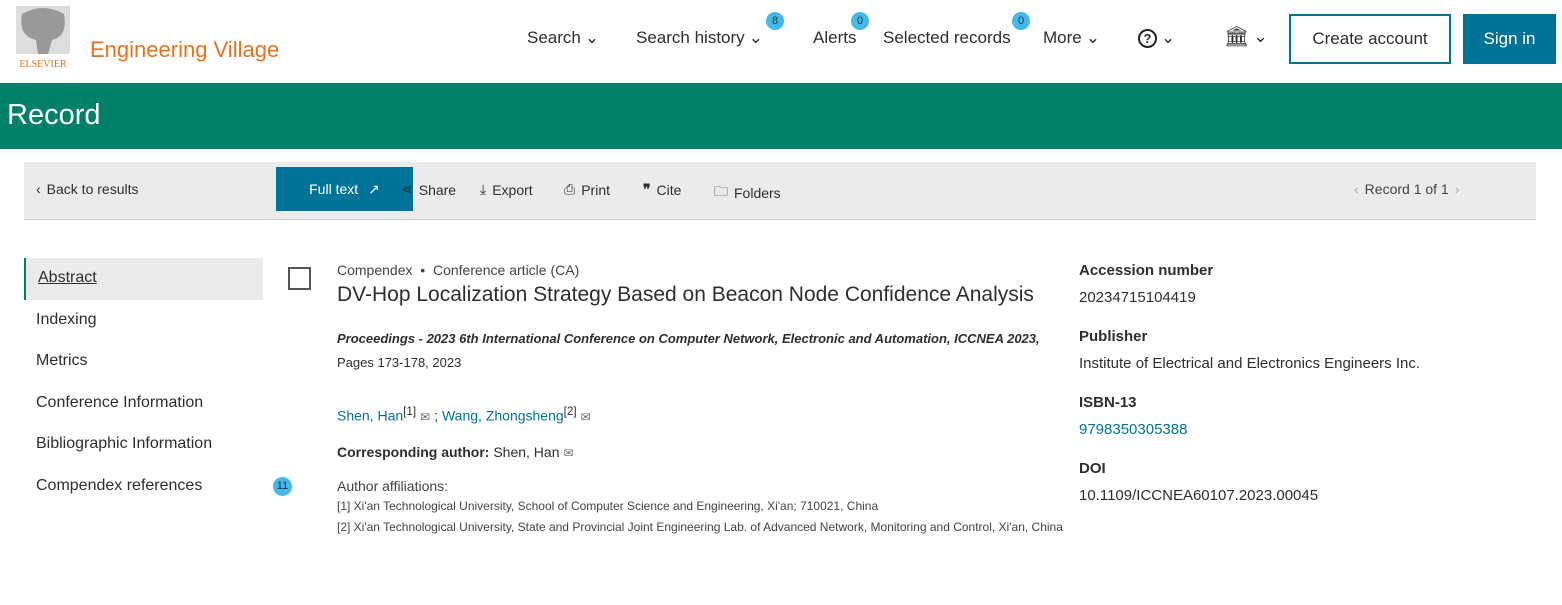 This screenshot has width=1562, height=605. What do you see at coordinates (375, 270) in the screenshot?
I see `database-label: Compendex` at bounding box center [375, 270].